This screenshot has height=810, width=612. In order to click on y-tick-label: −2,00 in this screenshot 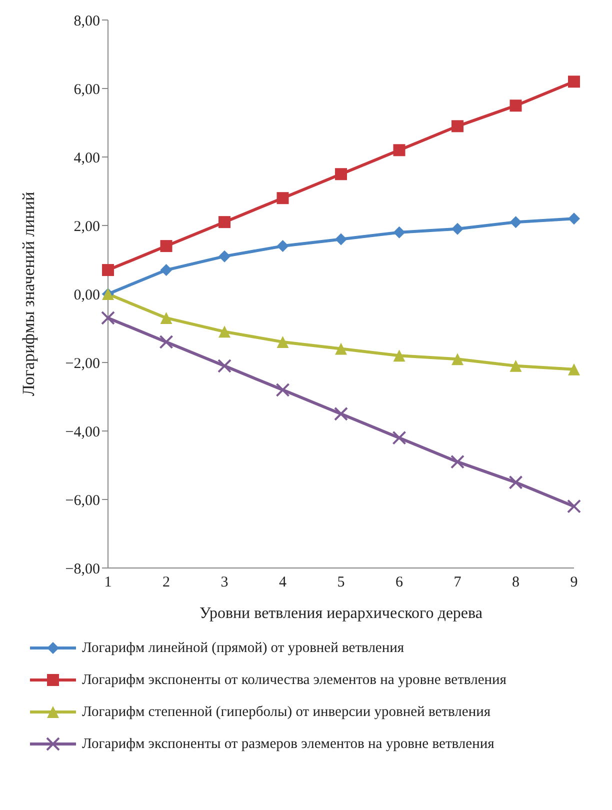, I will do `click(82, 364)`.